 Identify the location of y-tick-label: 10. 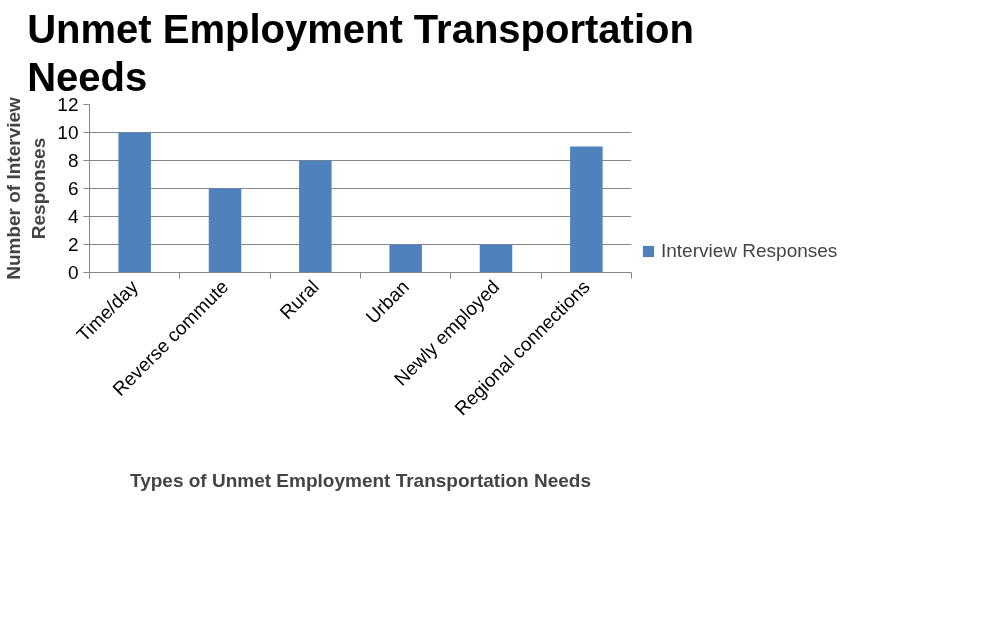
(68, 132).